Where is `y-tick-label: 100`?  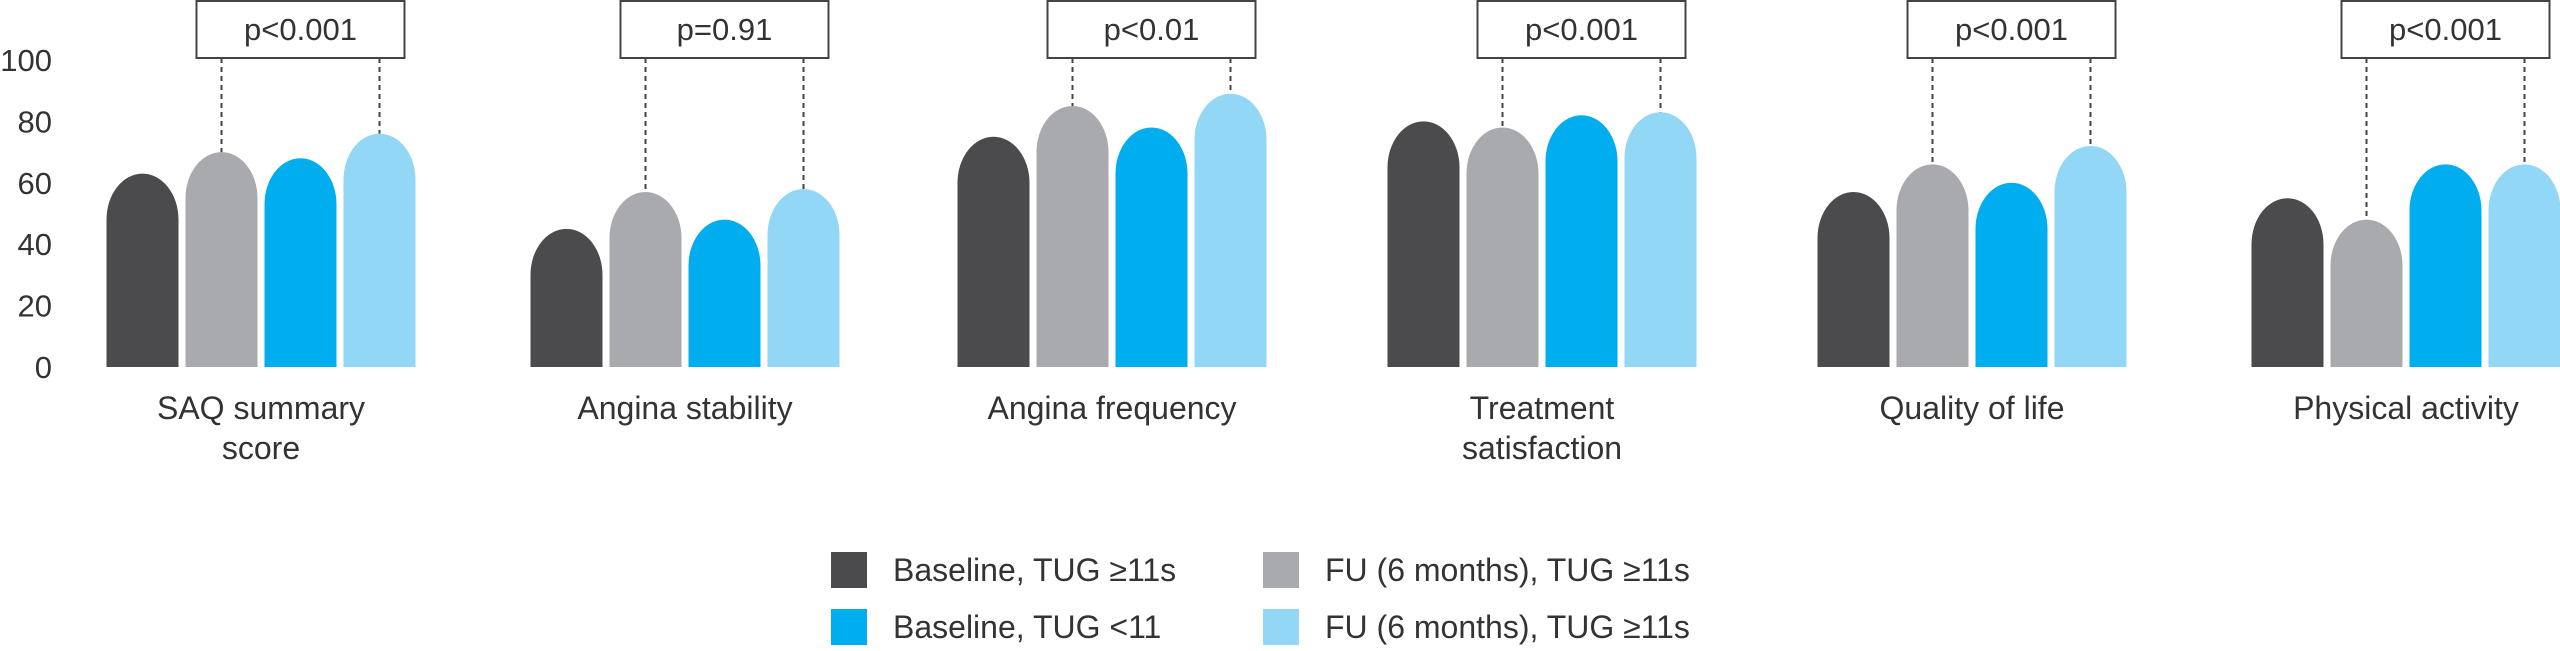 y-tick-label: 100 is located at coordinates (26, 60).